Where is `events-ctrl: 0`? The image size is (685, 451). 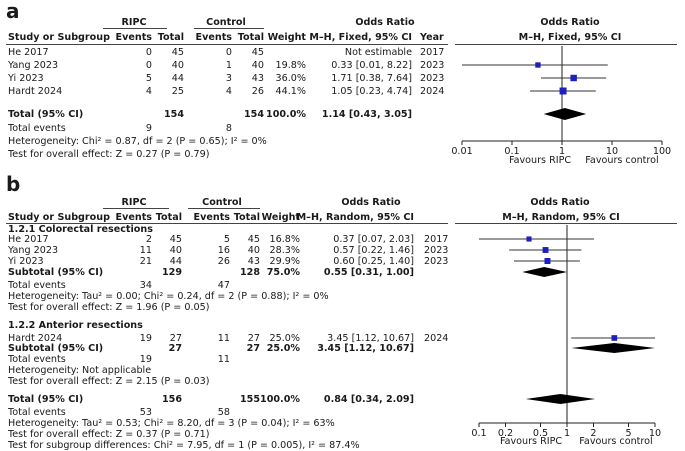 events-ctrl: 0 is located at coordinates (228, 52).